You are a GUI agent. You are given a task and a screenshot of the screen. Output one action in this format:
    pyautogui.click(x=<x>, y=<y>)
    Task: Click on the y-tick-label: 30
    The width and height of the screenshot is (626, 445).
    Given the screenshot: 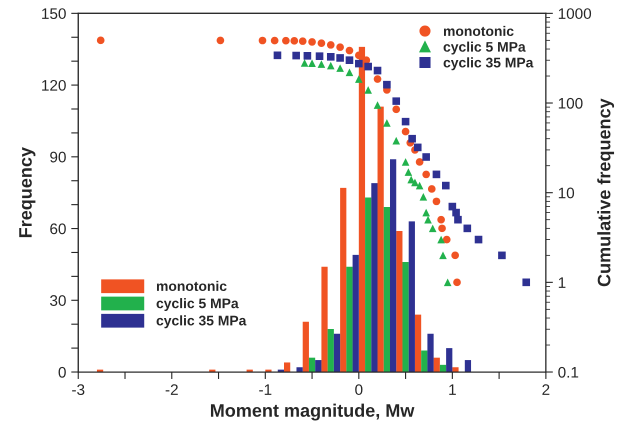 What is the action you would take?
    pyautogui.click(x=58, y=300)
    